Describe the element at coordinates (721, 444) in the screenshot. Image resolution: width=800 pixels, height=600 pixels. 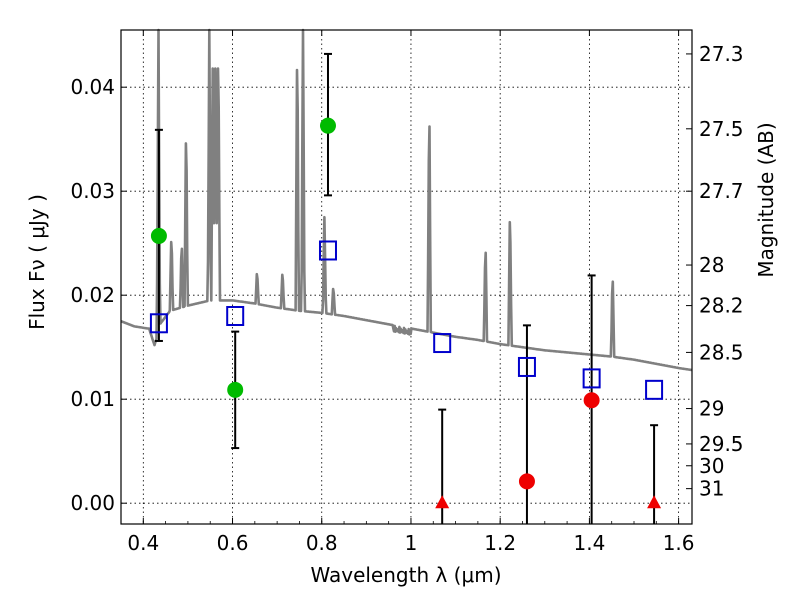
I see `magnitude-tick-label: 29.5` at that location.